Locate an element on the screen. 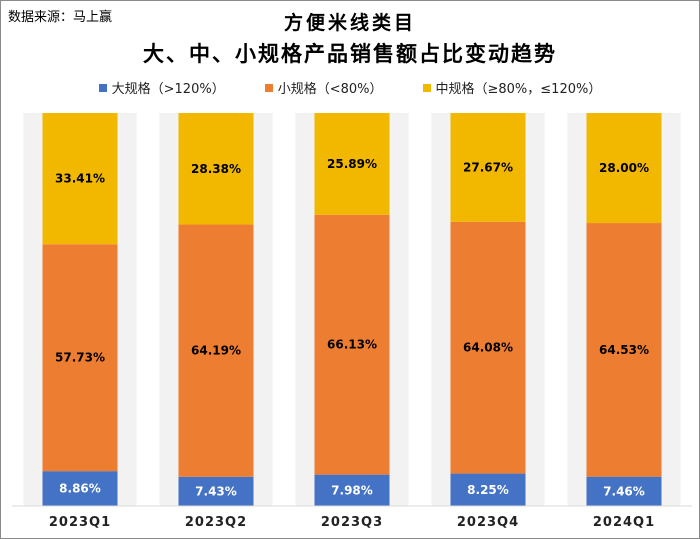 The width and height of the screenshot is (700, 539). bar-small-2023Q1 is located at coordinates (80, 358).